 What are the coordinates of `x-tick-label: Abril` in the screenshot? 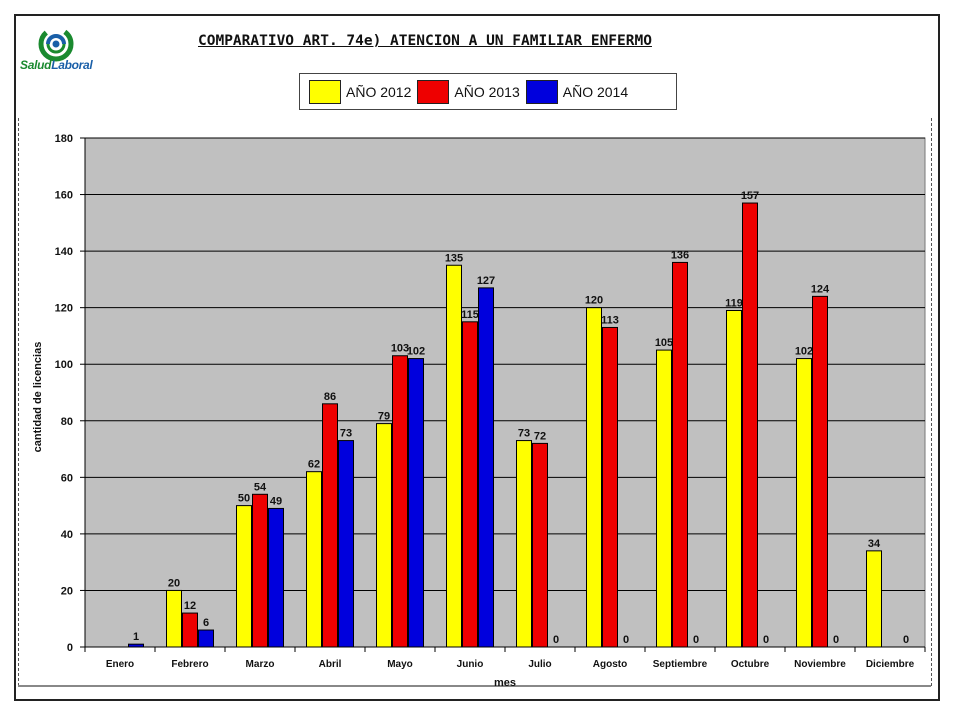 It's located at (330, 664).